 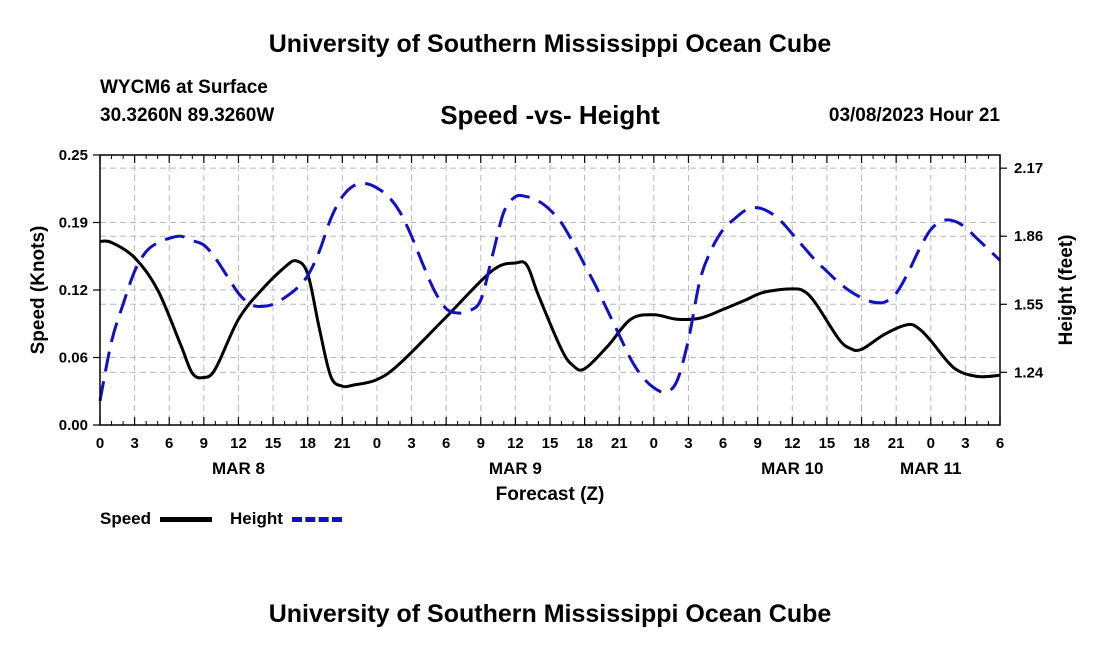 I want to click on legend-height-label: Height, so click(x=256, y=518).